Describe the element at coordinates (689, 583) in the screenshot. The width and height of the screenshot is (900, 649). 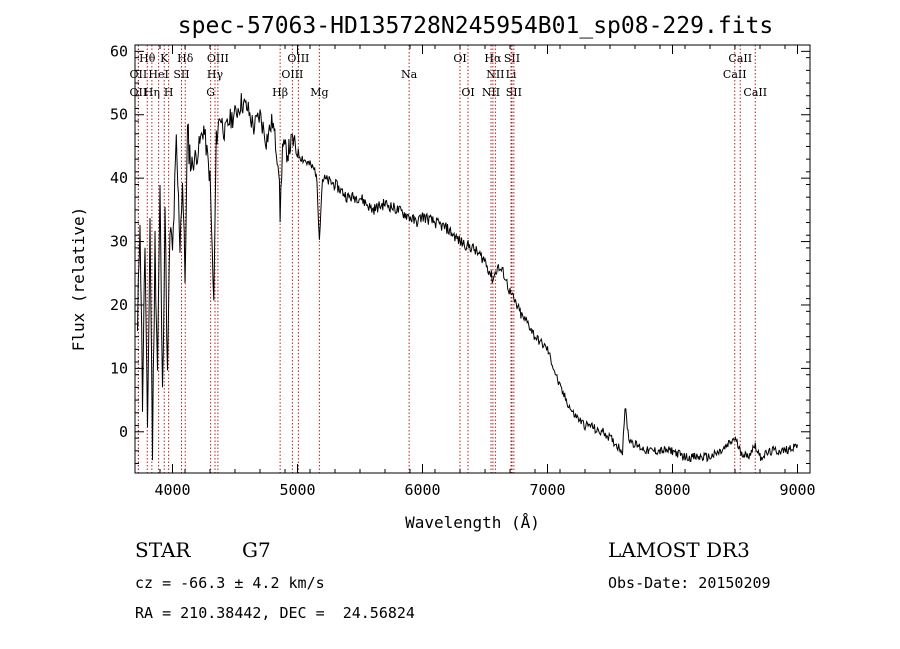
I see `obs-date: Obs-Date: 20150209` at that location.